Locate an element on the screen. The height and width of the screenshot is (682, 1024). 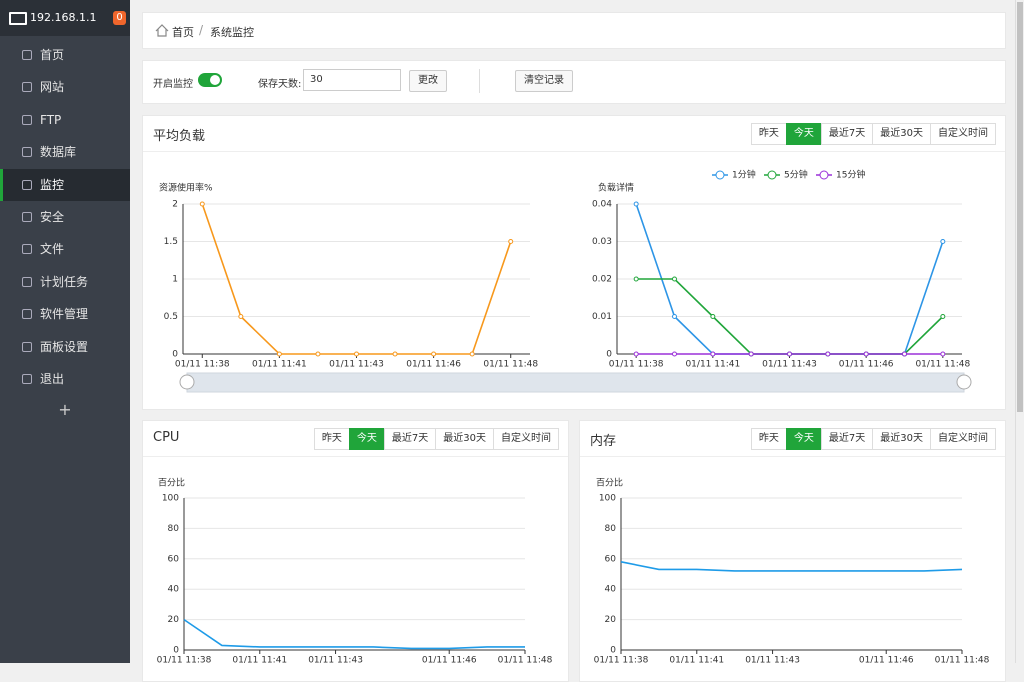
menu-item: 计划任务 is located at coordinates (65, 282).